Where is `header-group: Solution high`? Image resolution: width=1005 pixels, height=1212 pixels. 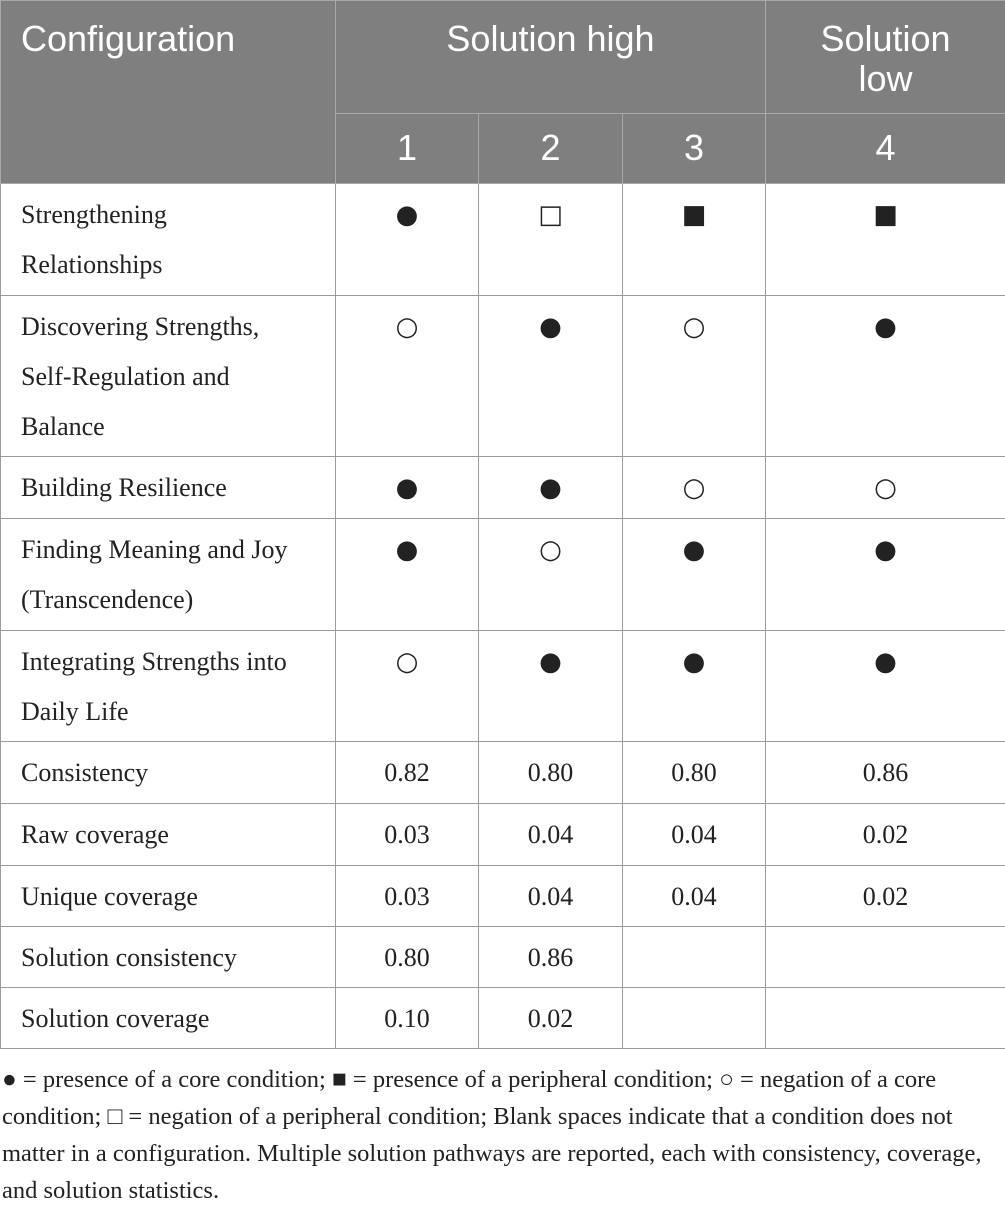
header-group: Solution high is located at coordinates (550, 57).